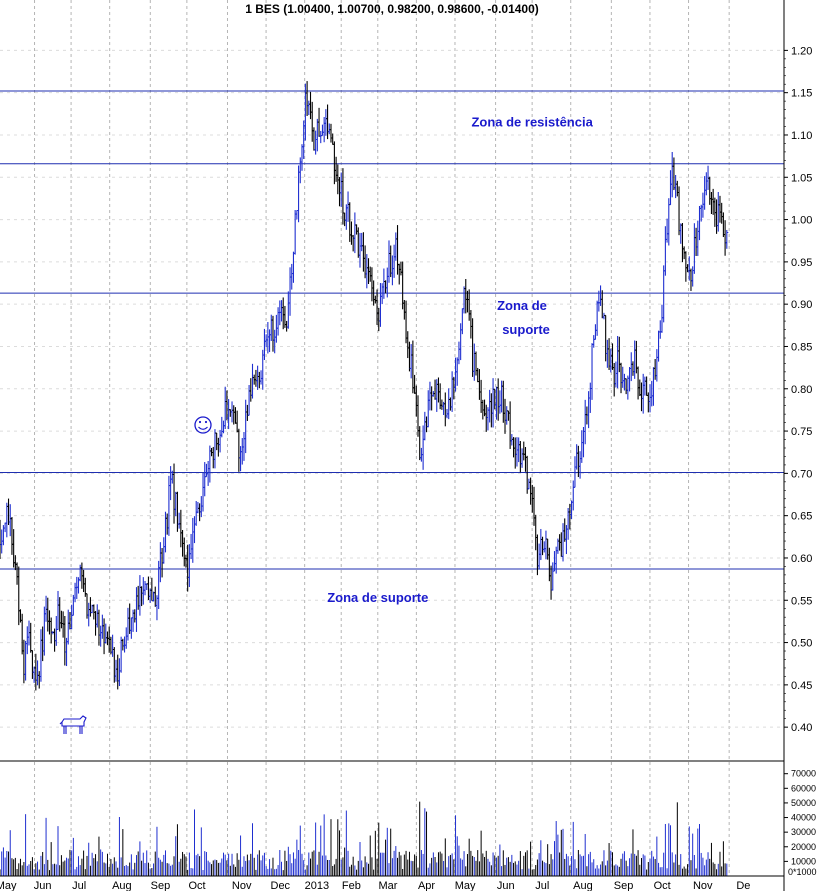 The image size is (822, 891). Describe the element at coordinates (801, 728) in the screenshot. I see `price-tick-label: 0.40` at that location.